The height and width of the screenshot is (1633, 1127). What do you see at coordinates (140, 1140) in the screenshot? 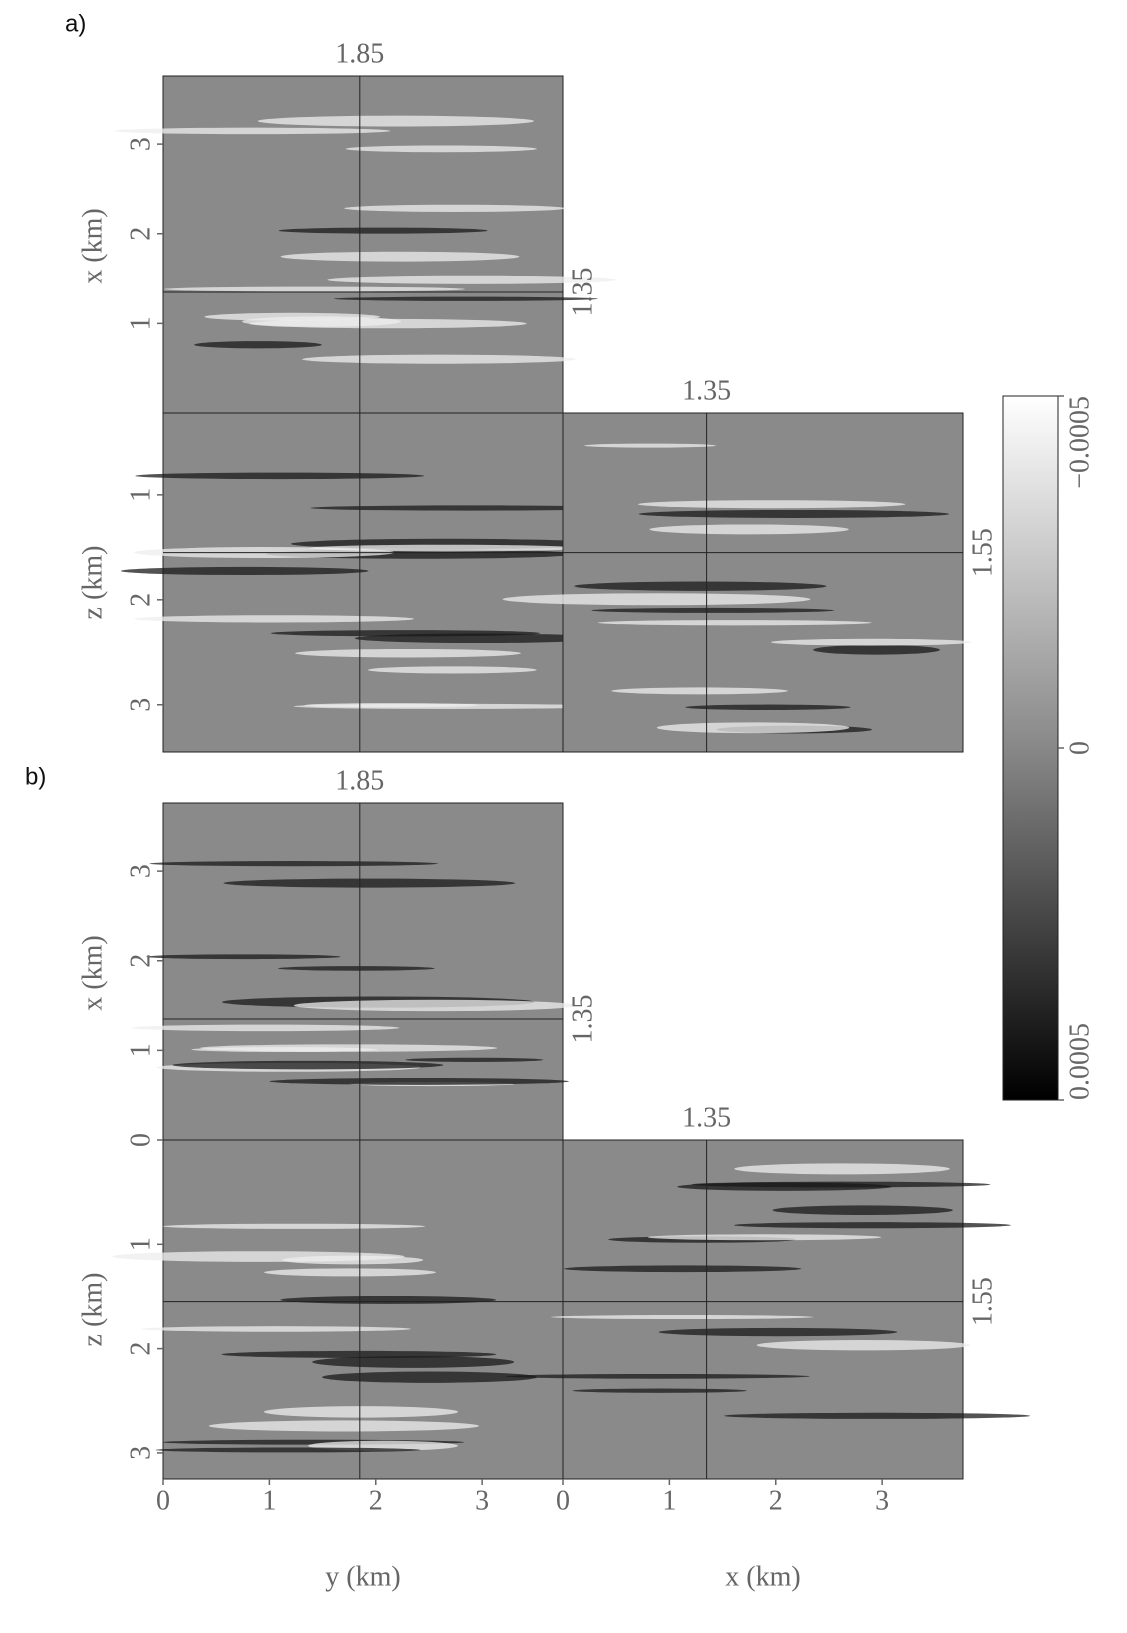
I see `z-tick-label: 0` at bounding box center [140, 1140].